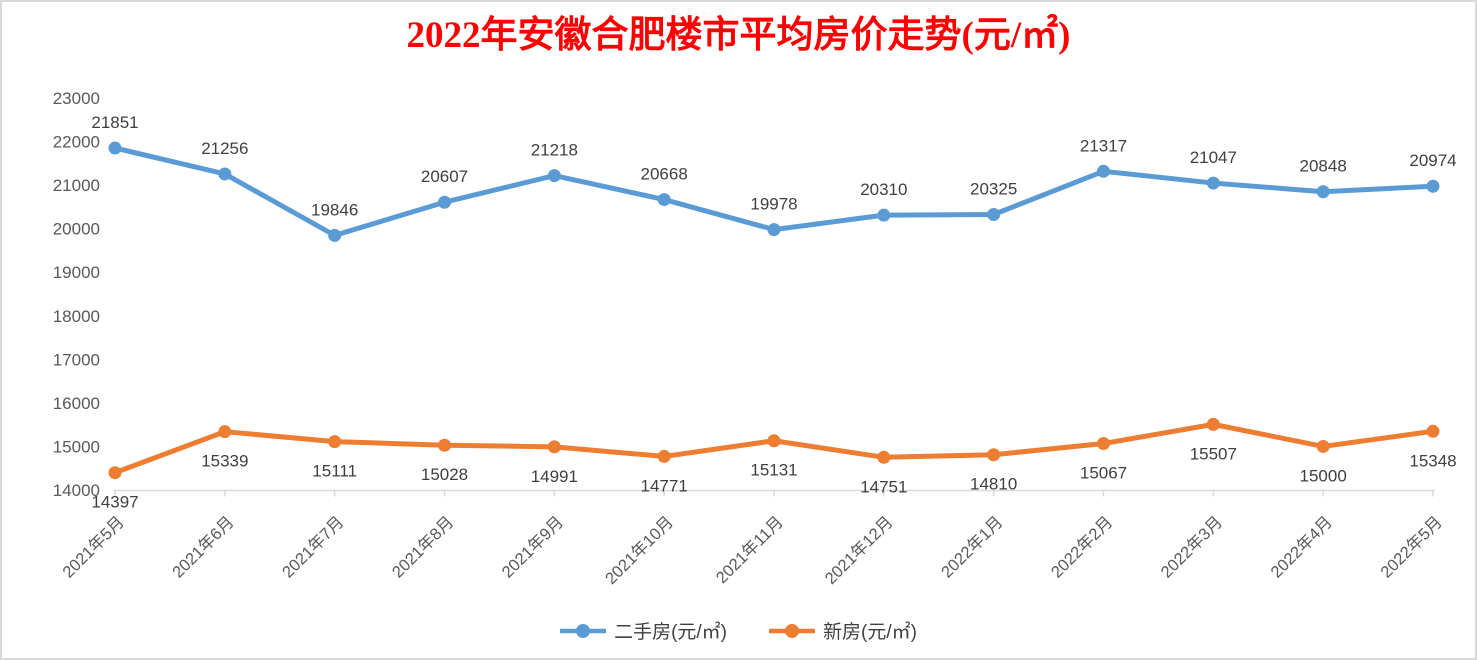  What do you see at coordinates (664, 174) in the screenshot?
I see `series-0-data-label: 20668` at bounding box center [664, 174].